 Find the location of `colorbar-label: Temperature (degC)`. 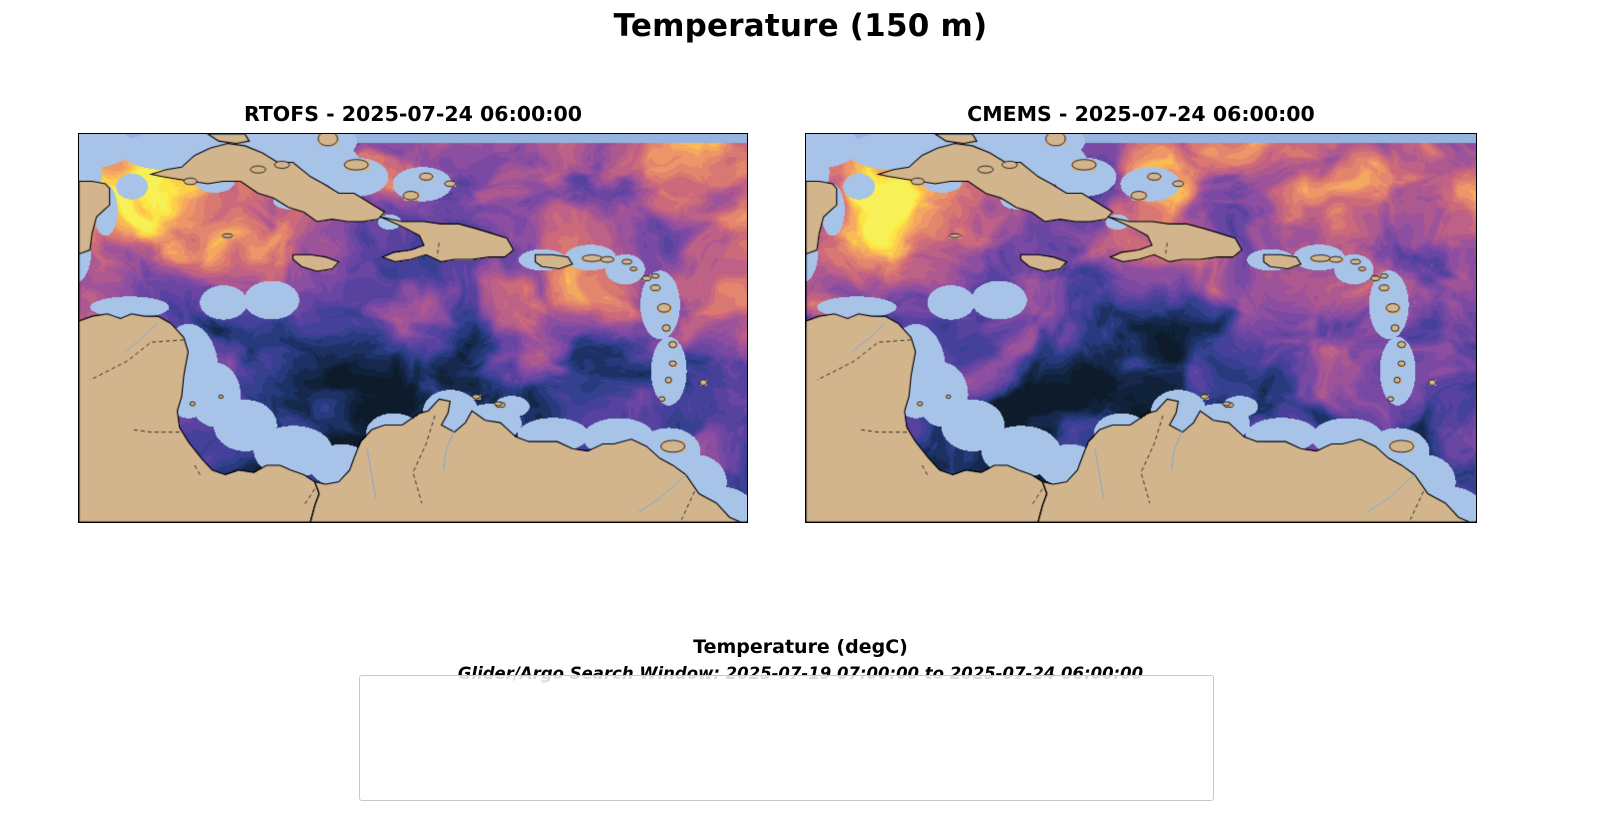

colorbar-label: Temperature (degC) is located at coordinates (800, 647).